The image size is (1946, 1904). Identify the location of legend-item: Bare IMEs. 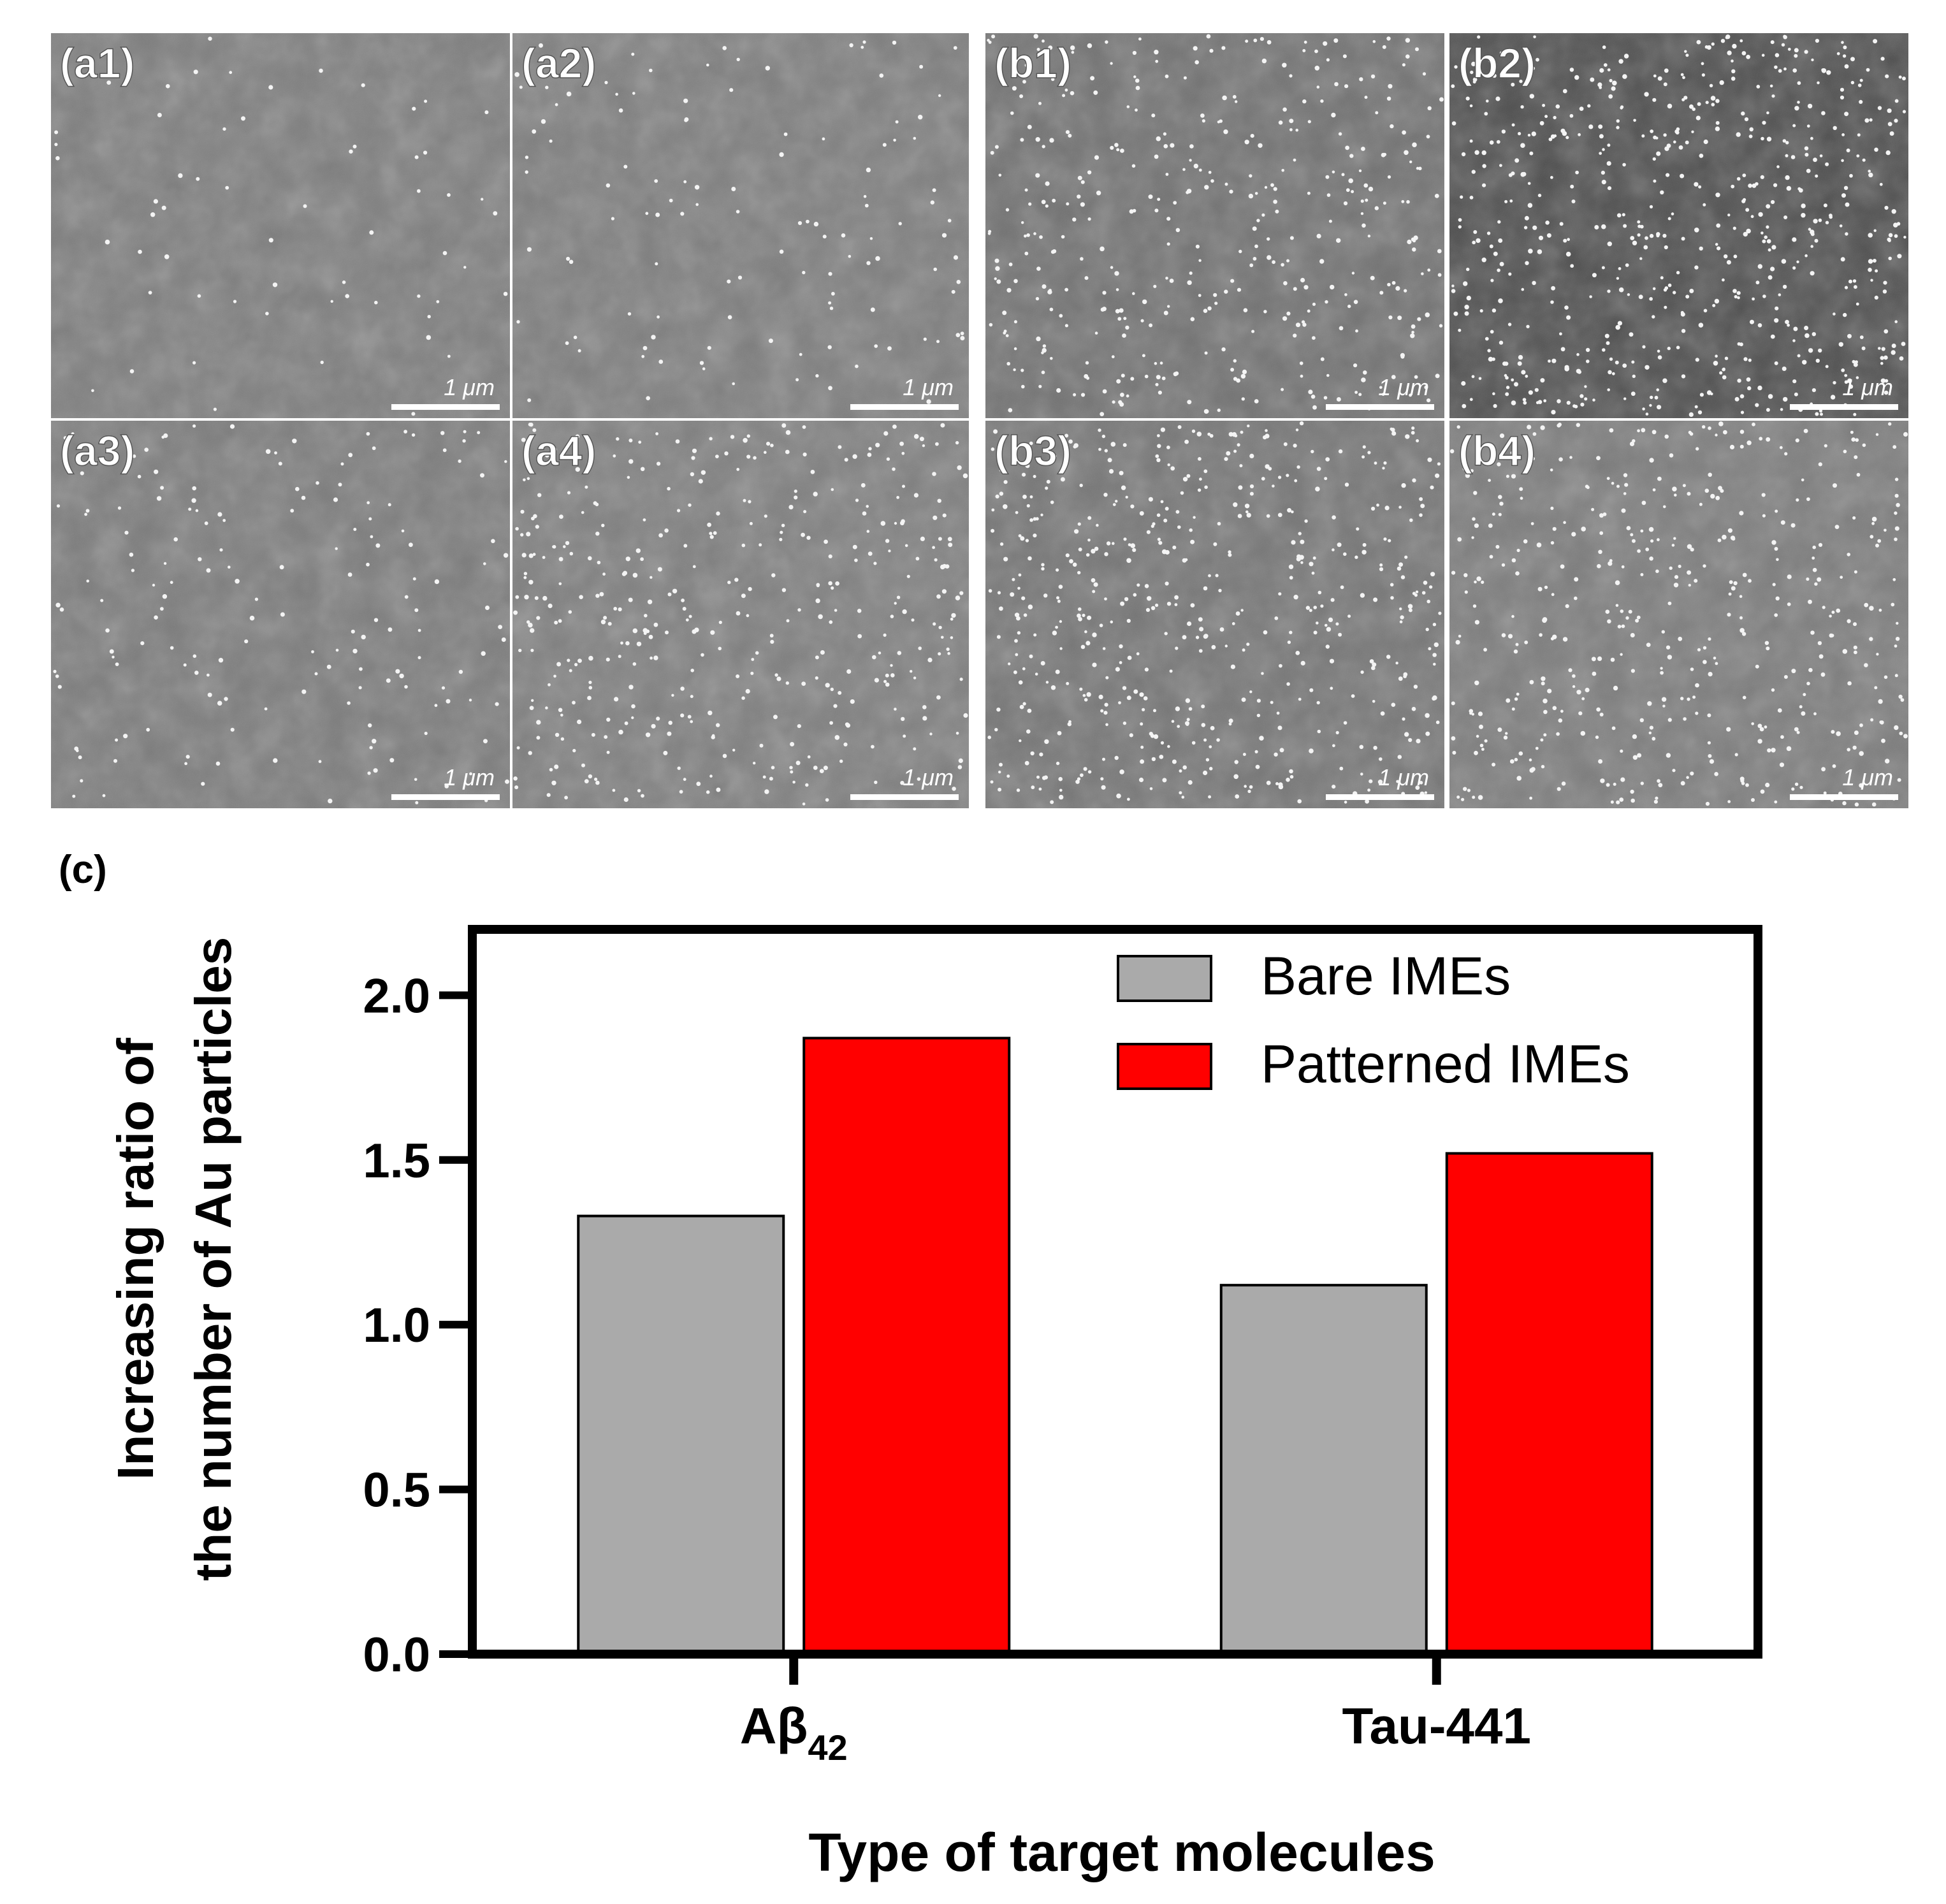
(1314, 976).